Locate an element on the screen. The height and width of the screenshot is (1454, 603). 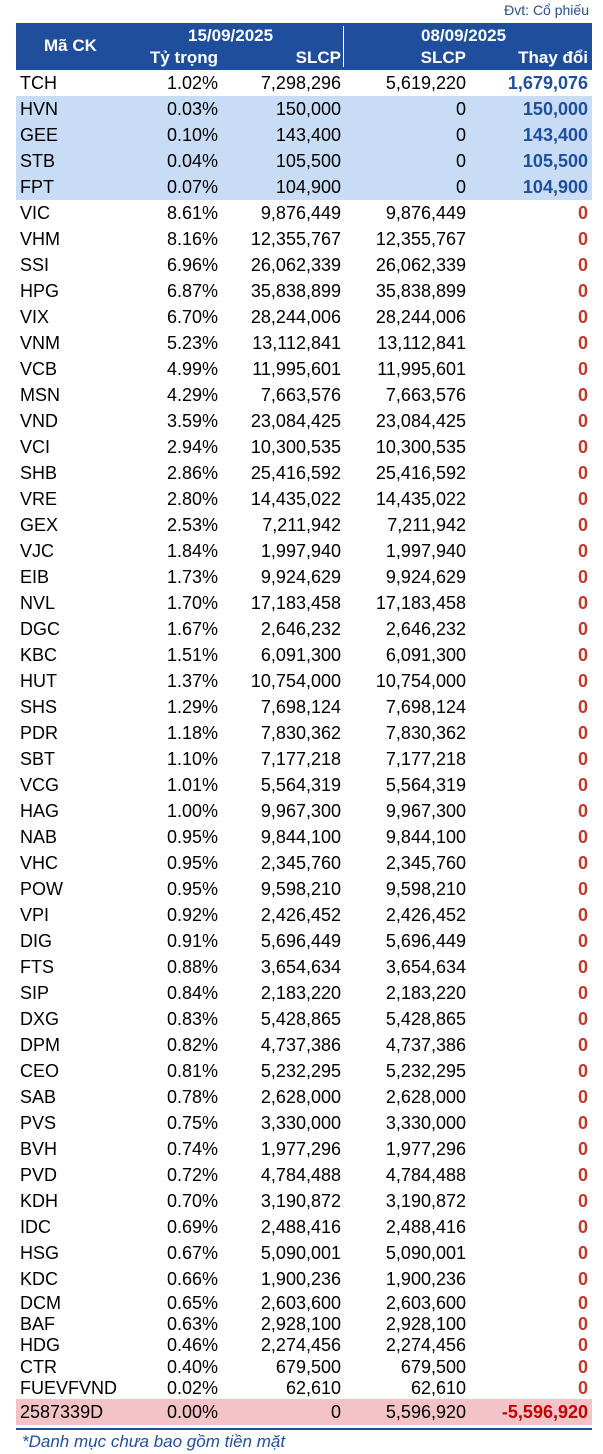
cell-weight: 0.83% is located at coordinates (192, 1019).